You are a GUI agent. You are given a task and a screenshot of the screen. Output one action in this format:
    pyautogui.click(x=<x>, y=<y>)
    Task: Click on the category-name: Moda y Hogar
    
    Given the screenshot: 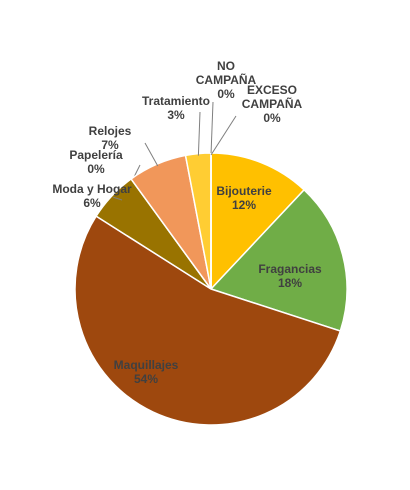 What is the action you would take?
    pyautogui.click(x=92, y=189)
    